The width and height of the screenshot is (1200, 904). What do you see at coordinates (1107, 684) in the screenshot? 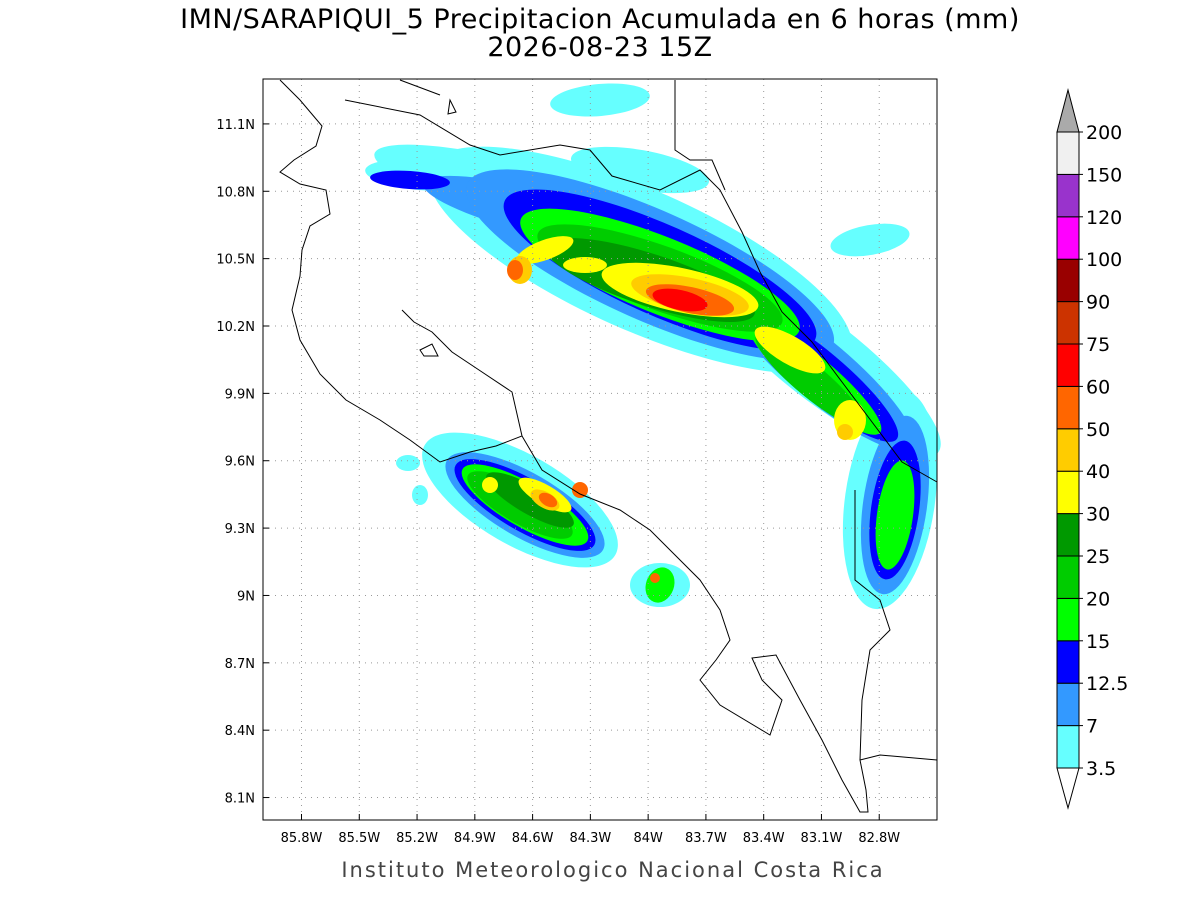
I see `colorbar-label: 12.5` at bounding box center [1107, 684].